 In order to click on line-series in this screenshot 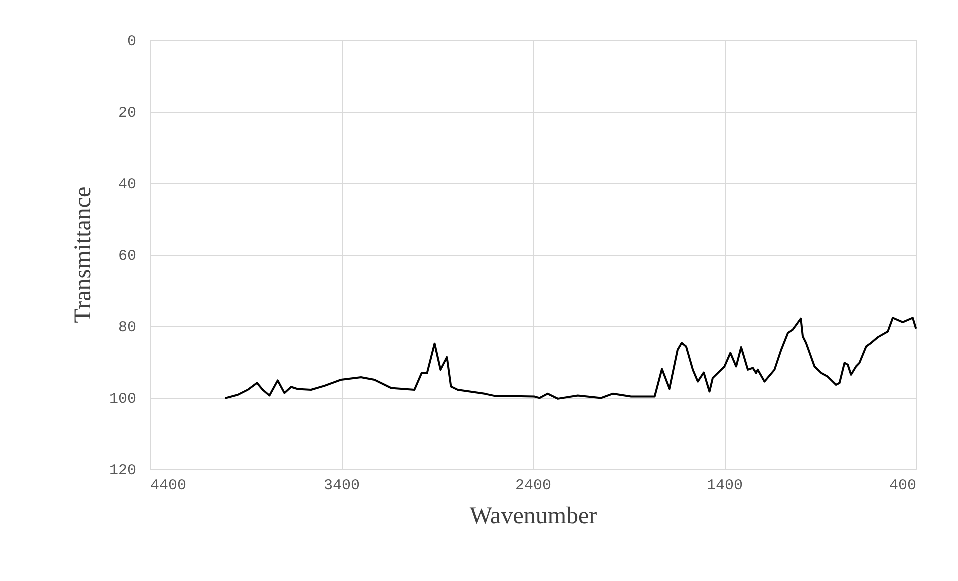, I will do `click(571, 358)`.